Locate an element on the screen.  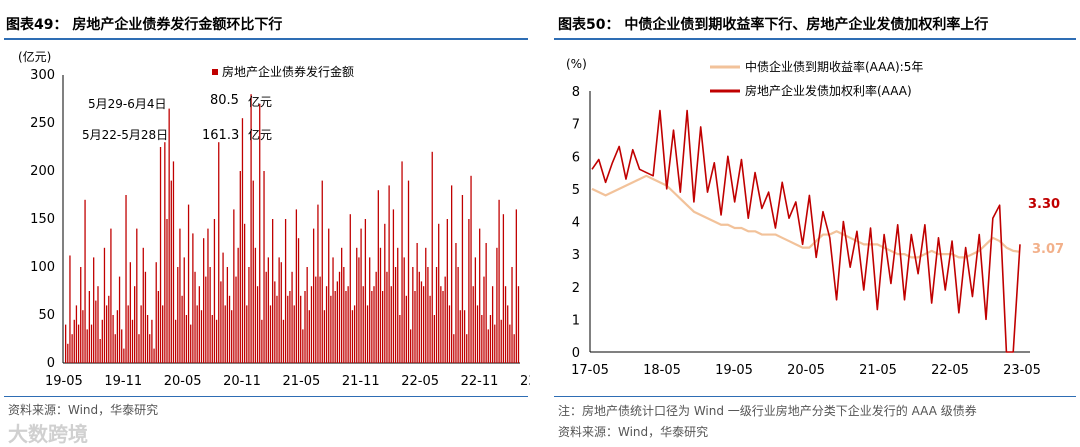
left-y-tick-label: 250 is located at coordinates (42, 123).